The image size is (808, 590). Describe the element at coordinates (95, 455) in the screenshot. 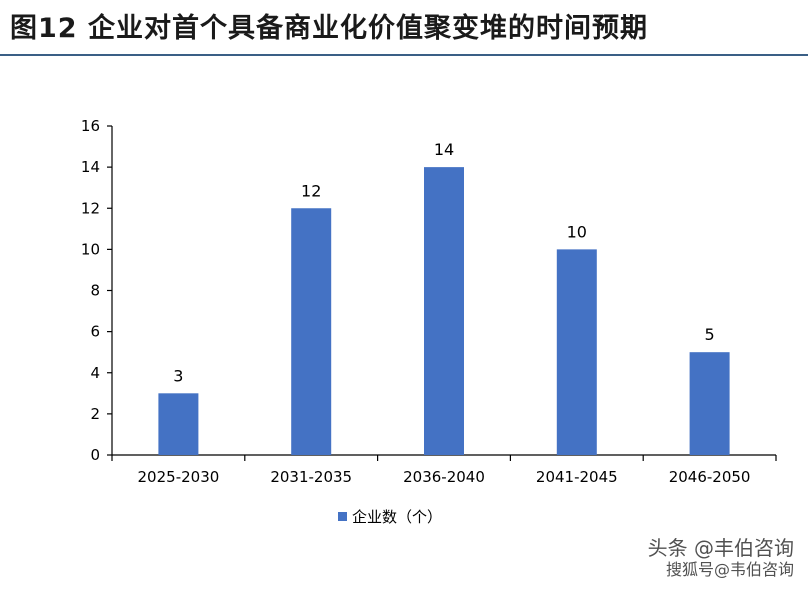

I see `y-tick-label: 0` at that location.